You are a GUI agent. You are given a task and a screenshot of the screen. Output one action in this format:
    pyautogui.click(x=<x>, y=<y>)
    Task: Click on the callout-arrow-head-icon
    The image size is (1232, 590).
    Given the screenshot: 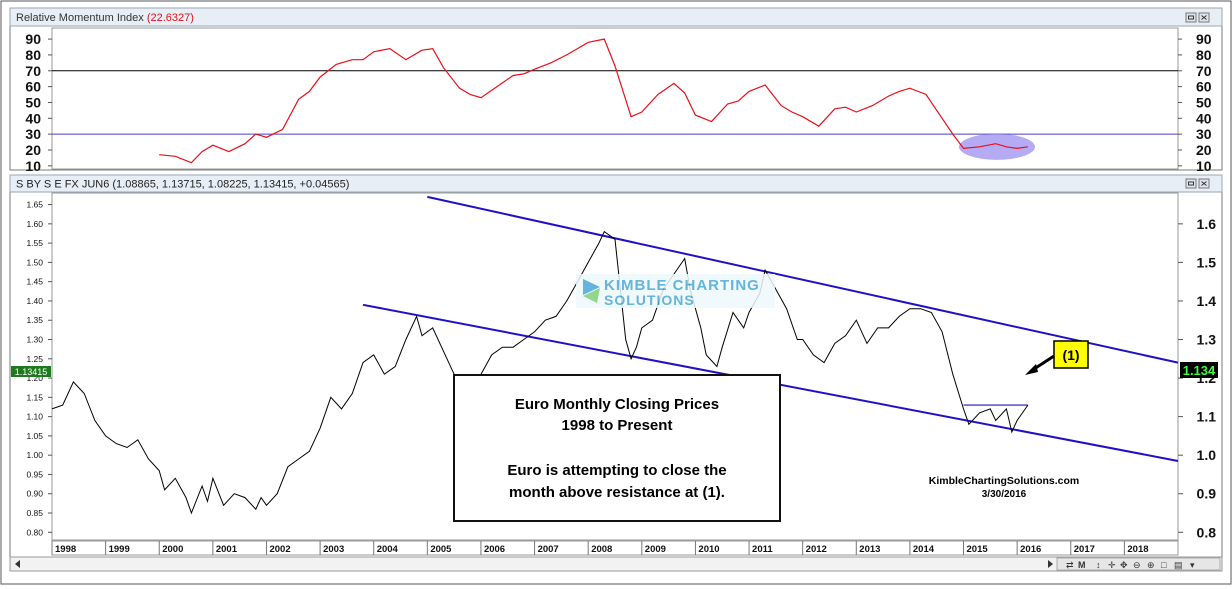 What is the action you would take?
    pyautogui.click(x=1031, y=369)
    